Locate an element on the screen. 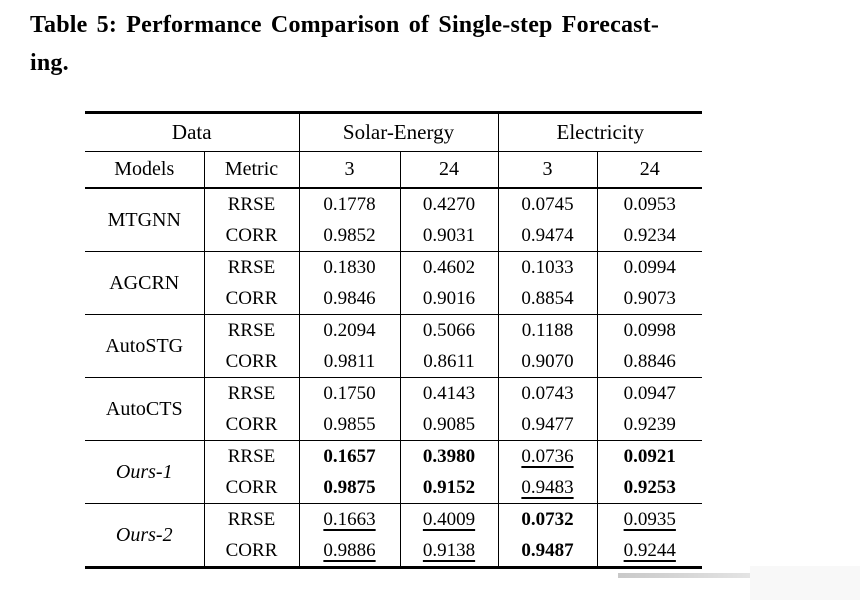  caption-line-2: ing. is located at coordinates (49, 63).